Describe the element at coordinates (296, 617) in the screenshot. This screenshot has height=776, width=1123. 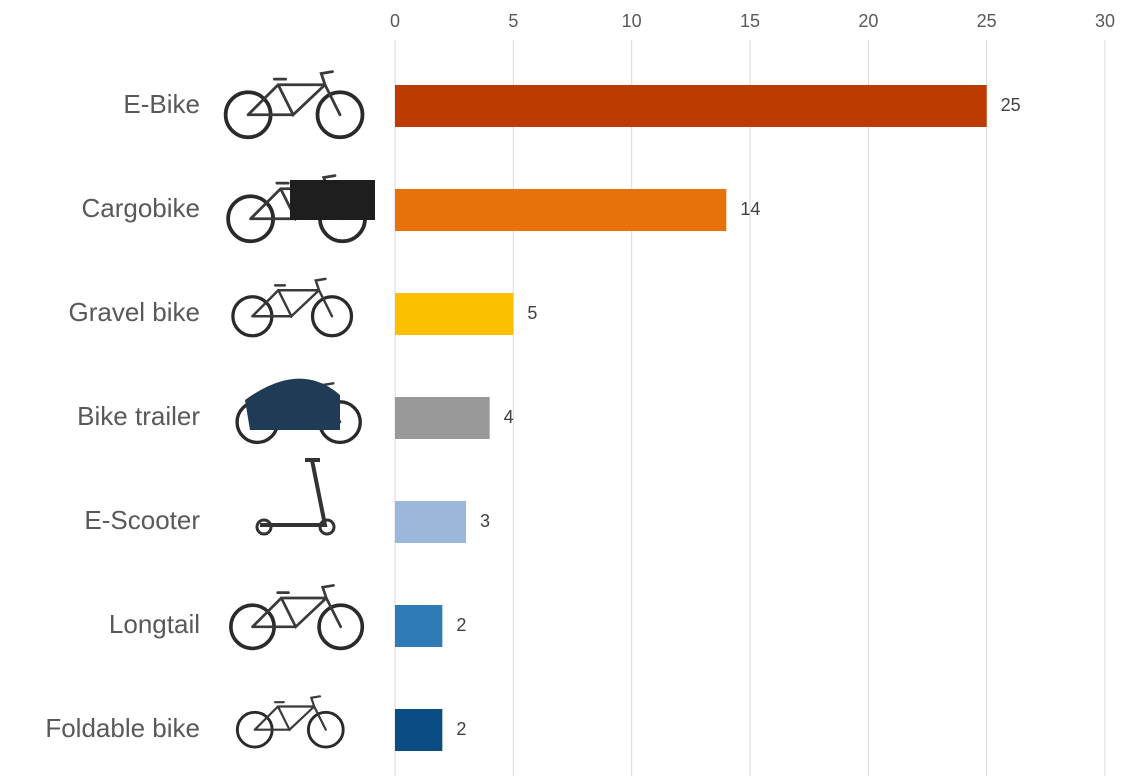
I see `icon-longtail` at that location.